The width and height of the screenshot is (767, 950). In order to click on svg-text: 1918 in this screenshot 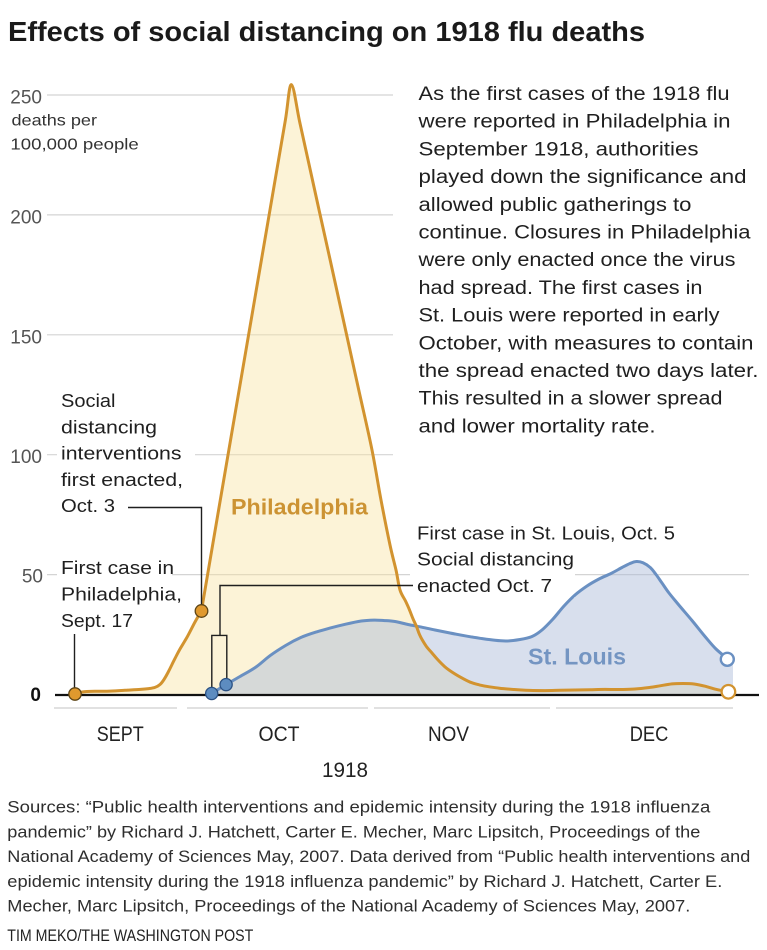, I will do `click(345, 770)`.